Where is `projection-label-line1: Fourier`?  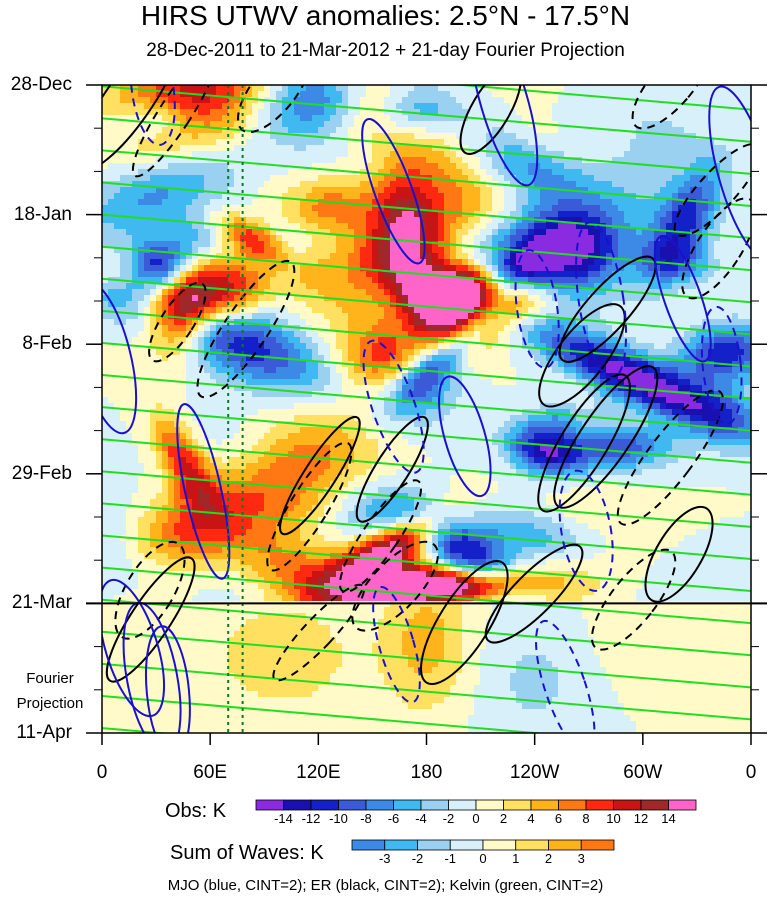
projection-label-line1: Fourier is located at coordinates (50, 678).